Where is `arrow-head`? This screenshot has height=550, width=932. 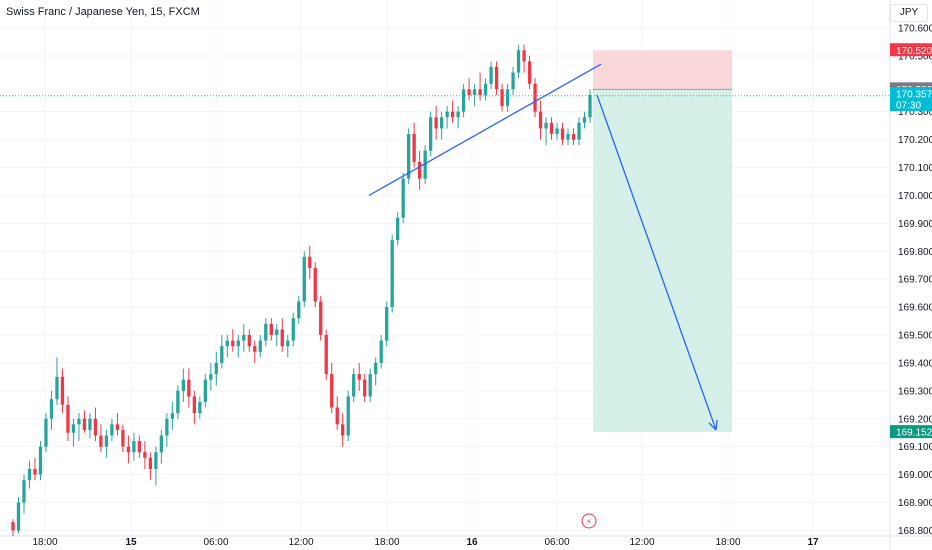 arrow-head is located at coordinates (716, 424).